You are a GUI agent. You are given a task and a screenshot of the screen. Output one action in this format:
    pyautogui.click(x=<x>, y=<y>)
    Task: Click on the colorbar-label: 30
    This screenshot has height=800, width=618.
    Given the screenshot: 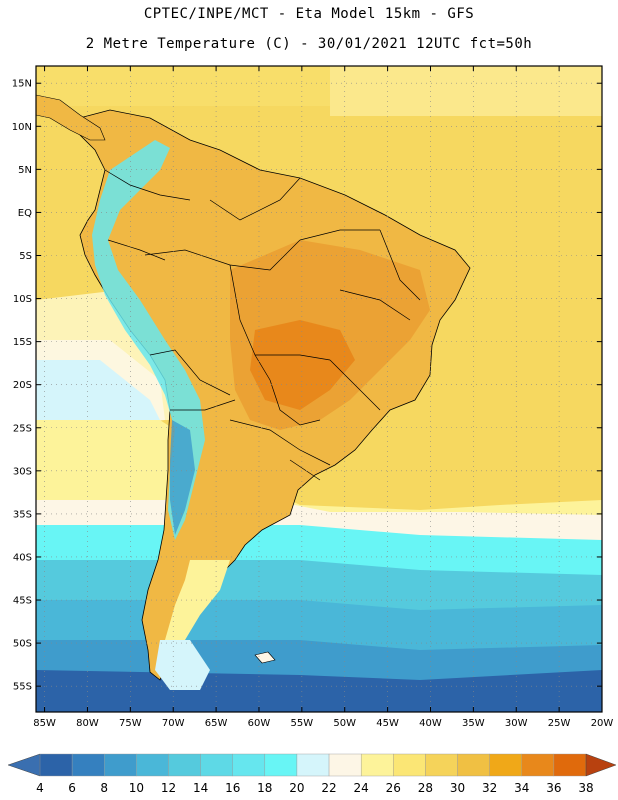 What is the action you would take?
    pyautogui.click(x=457, y=788)
    